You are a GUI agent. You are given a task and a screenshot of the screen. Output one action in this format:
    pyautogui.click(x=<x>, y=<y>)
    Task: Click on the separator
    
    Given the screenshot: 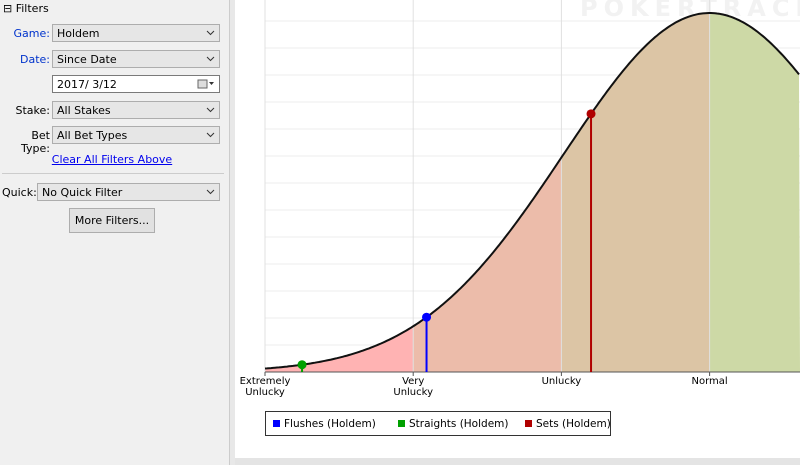 What is the action you would take?
    pyautogui.click(x=113, y=173)
    